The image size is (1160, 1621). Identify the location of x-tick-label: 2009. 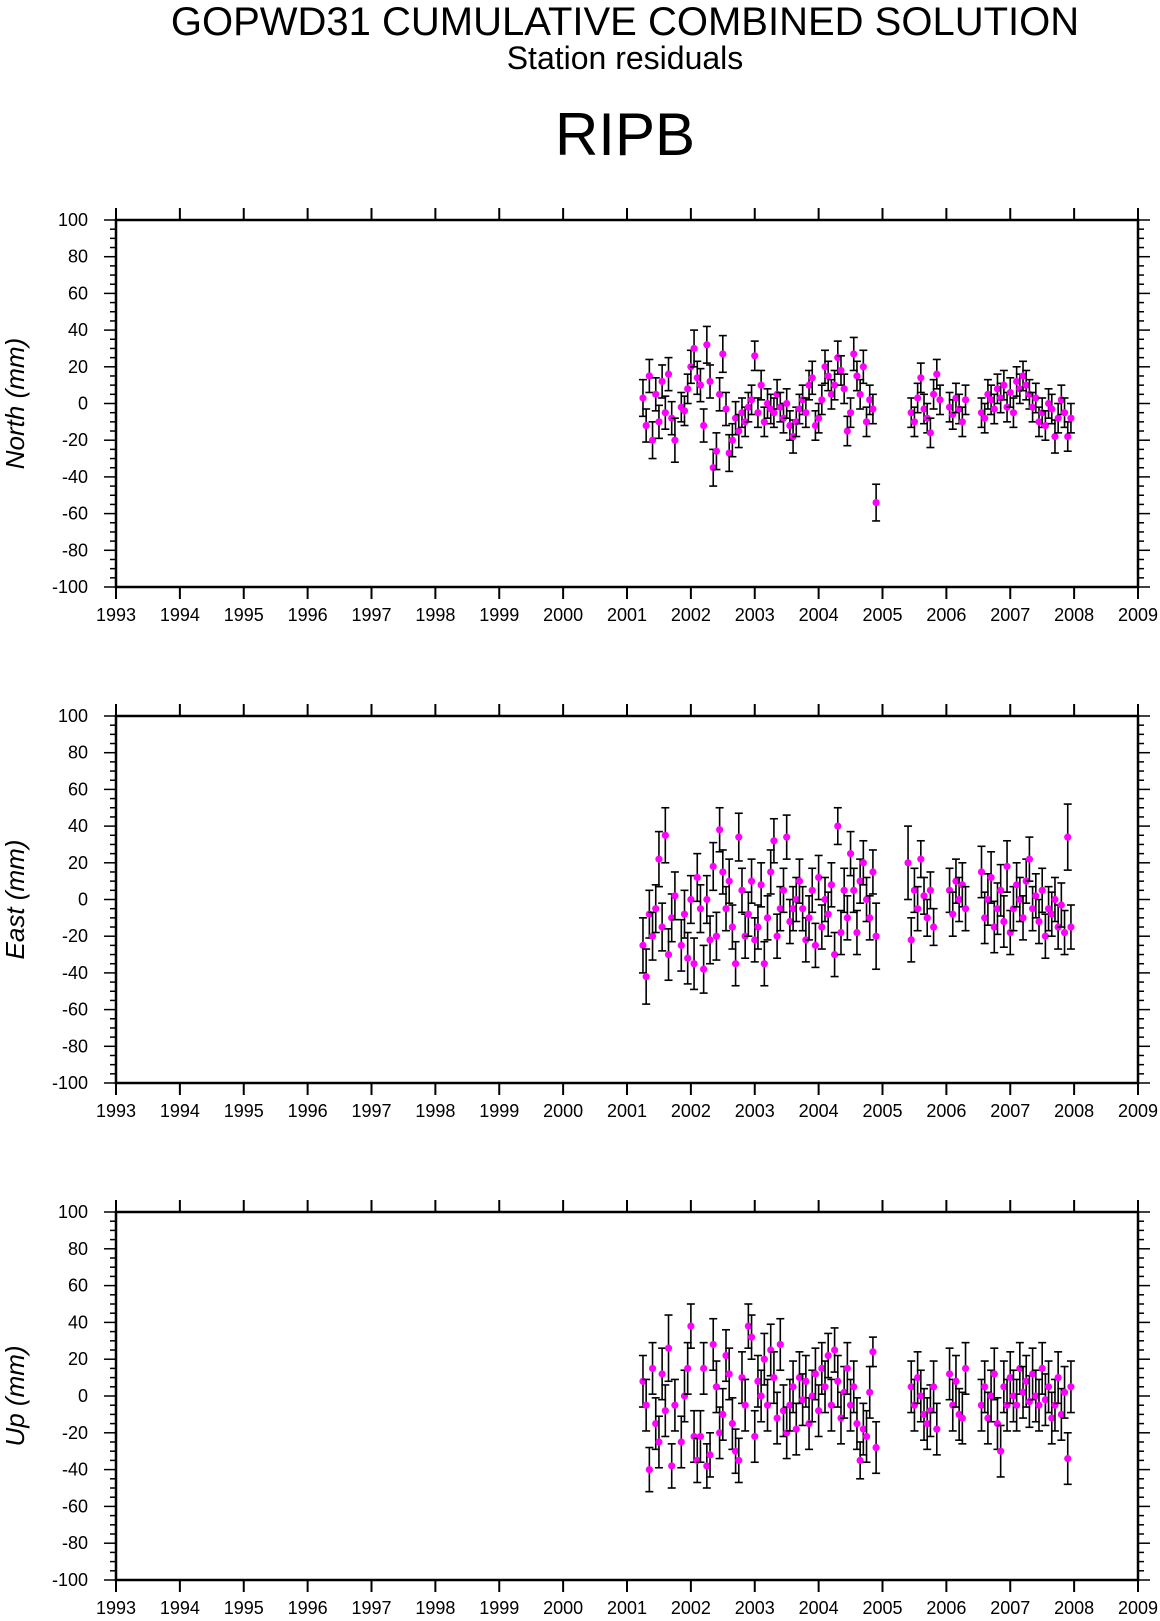
(1138, 615).